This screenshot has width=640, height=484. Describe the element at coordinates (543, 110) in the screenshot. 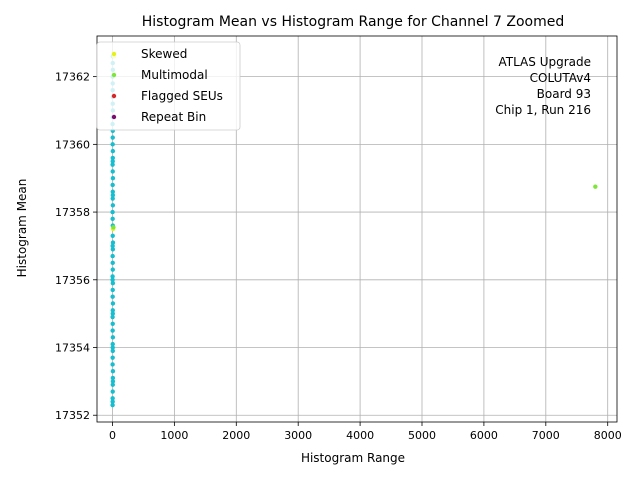

I see `annotation-line: Chip 1, Run 216` at that location.